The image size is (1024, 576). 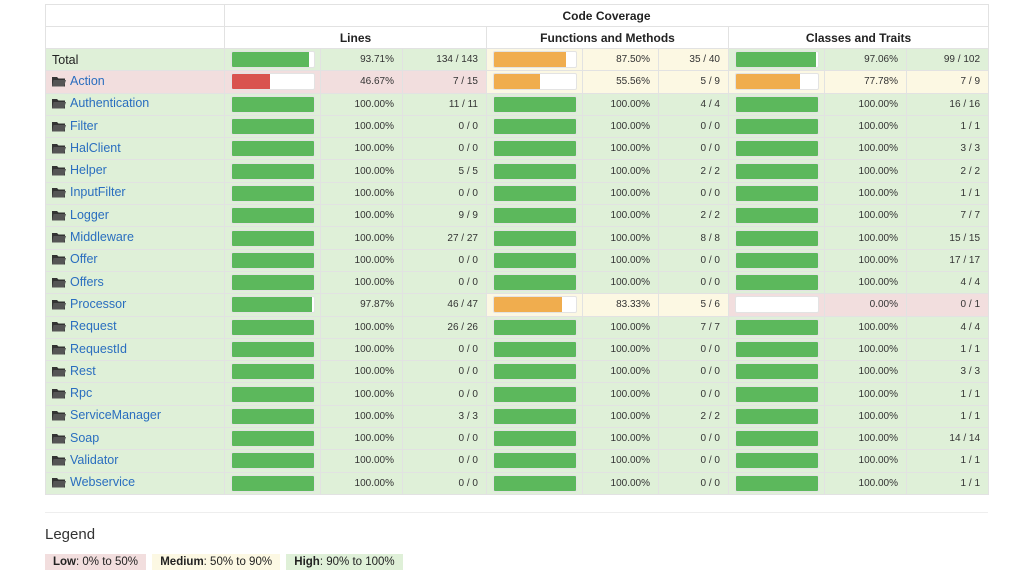 What do you see at coordinates (693, 305) in the screenshot?
I see `functions-count: 5 / 6` at bounding box center [693, 305].